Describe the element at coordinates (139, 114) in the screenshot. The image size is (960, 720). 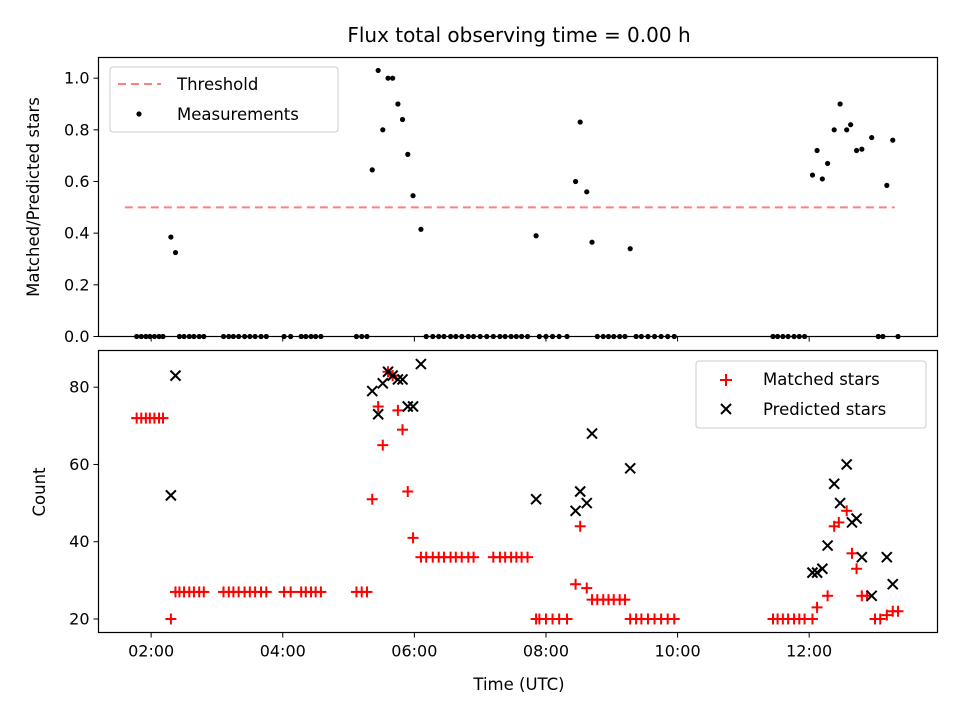
I see `legend-measurements-swatch` at that location.